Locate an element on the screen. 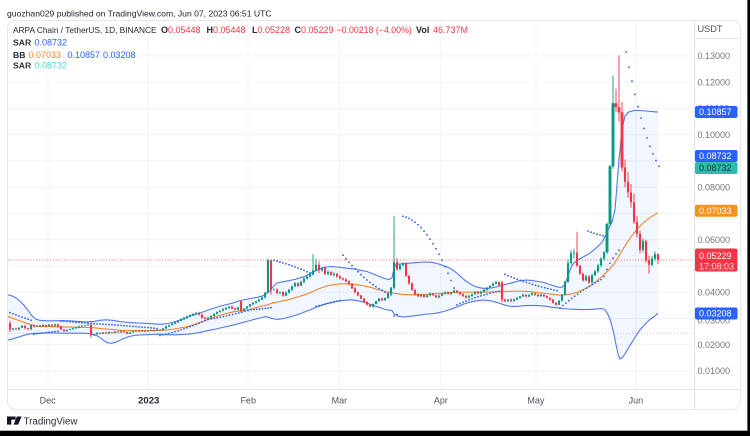 Image resolution: width=750 pixels, height=436 pixels. svg-text: 0.13000 is located at coordinates (714, 56).